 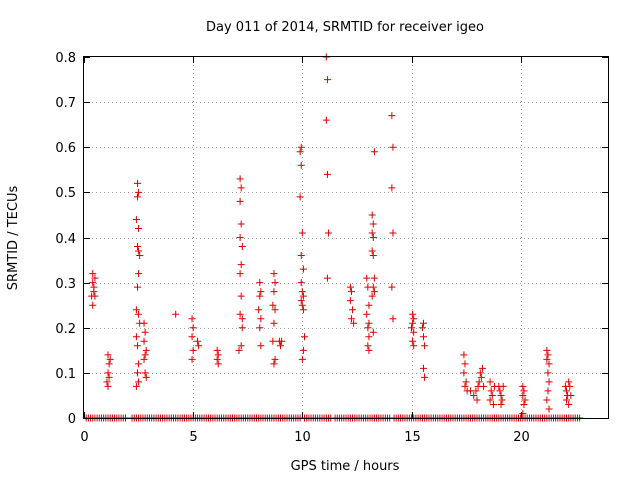 What do you see at coordinates (65, 284) in the screenshot?
I see `y-tick-label: 0.3` at bounding box center [65, 284].